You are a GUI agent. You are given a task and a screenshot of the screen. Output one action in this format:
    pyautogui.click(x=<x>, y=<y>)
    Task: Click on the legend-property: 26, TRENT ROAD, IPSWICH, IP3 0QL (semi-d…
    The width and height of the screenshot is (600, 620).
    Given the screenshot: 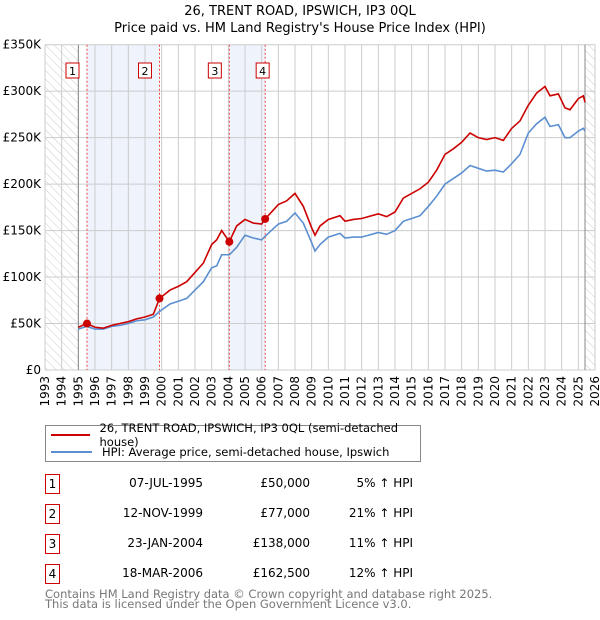 What is the action you would take?
    pyautogui.click(x=249, y=435)
    